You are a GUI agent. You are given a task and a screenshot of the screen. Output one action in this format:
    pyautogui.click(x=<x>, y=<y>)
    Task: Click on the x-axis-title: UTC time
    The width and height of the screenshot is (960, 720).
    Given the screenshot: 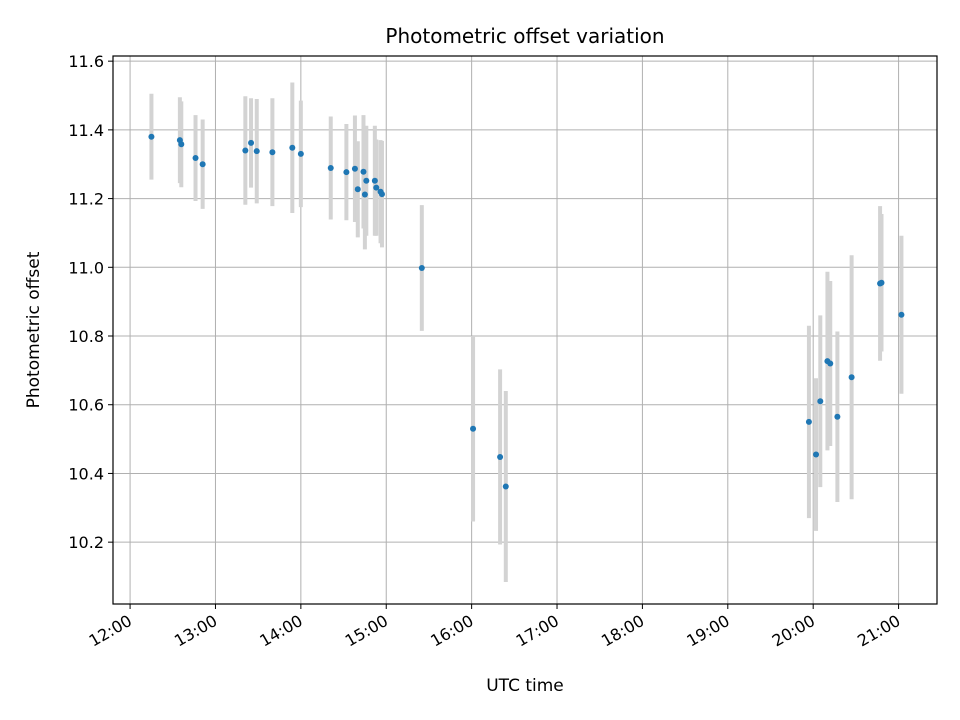 What is the action you would take?
    pyautogui.click(x=525, y=686)
    